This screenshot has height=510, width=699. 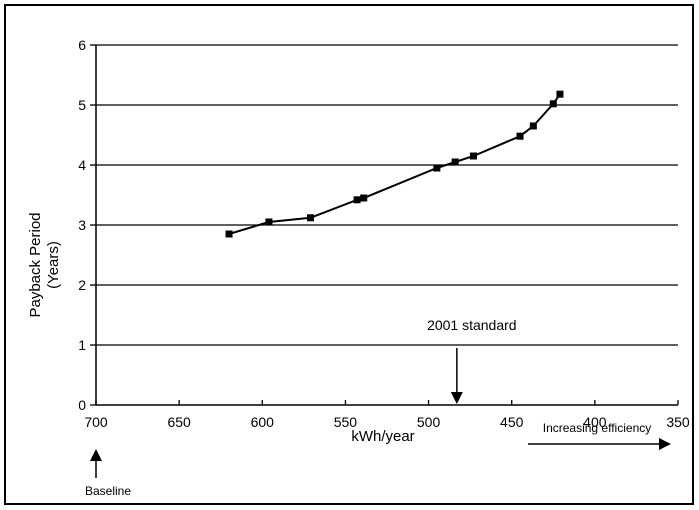 I want to click on y-axis-label-line2: (Years), so click(x=53, y=265).